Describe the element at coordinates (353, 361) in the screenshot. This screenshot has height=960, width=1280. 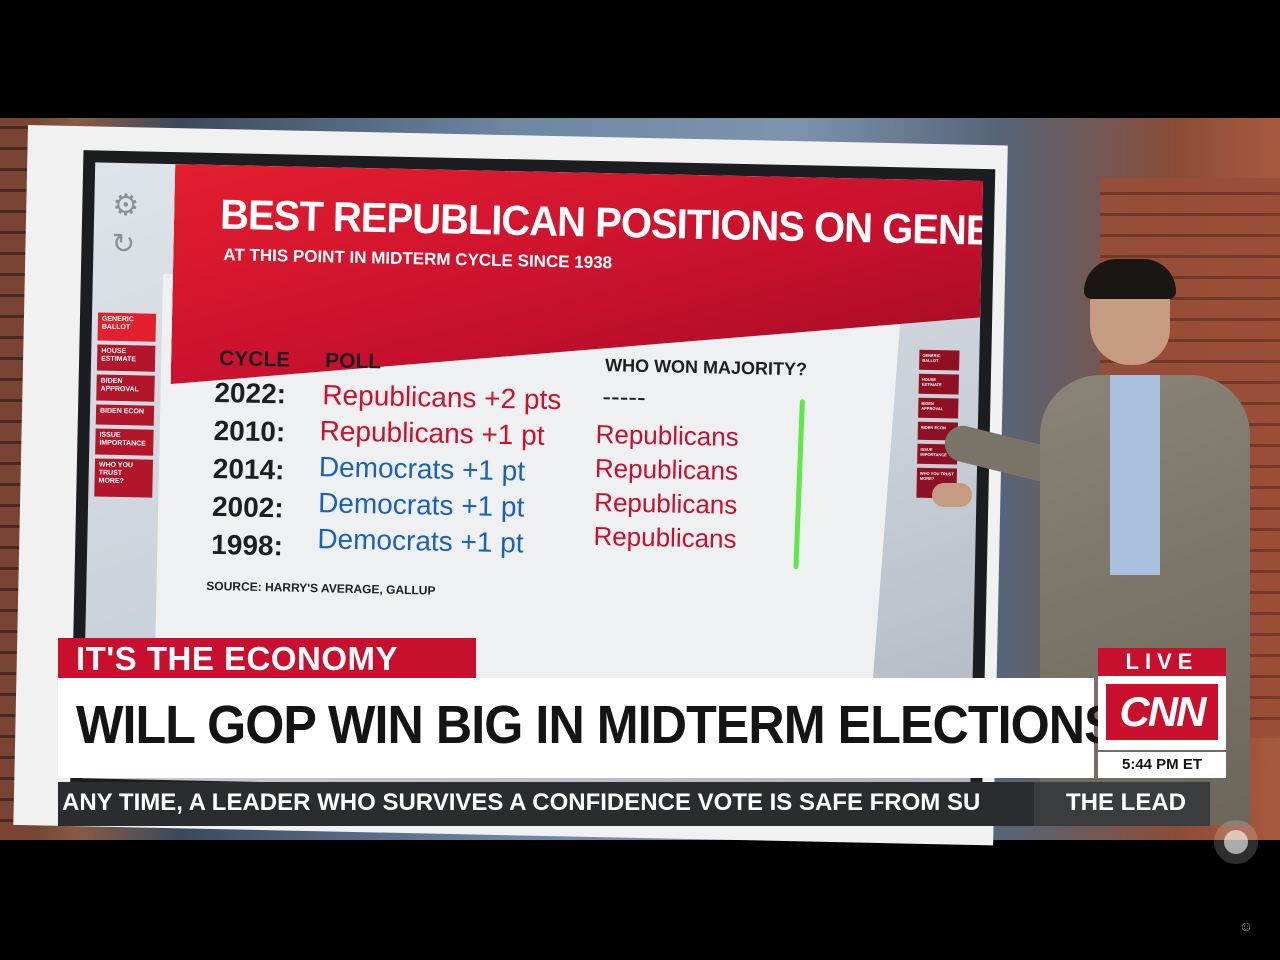
I see `header-poll: POLL` at that location.